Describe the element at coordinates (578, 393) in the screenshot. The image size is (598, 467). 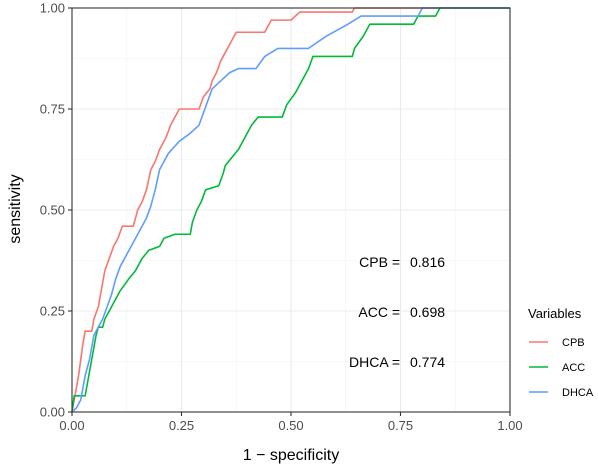
I see `legend-label-dhca: DHCA` at that location.